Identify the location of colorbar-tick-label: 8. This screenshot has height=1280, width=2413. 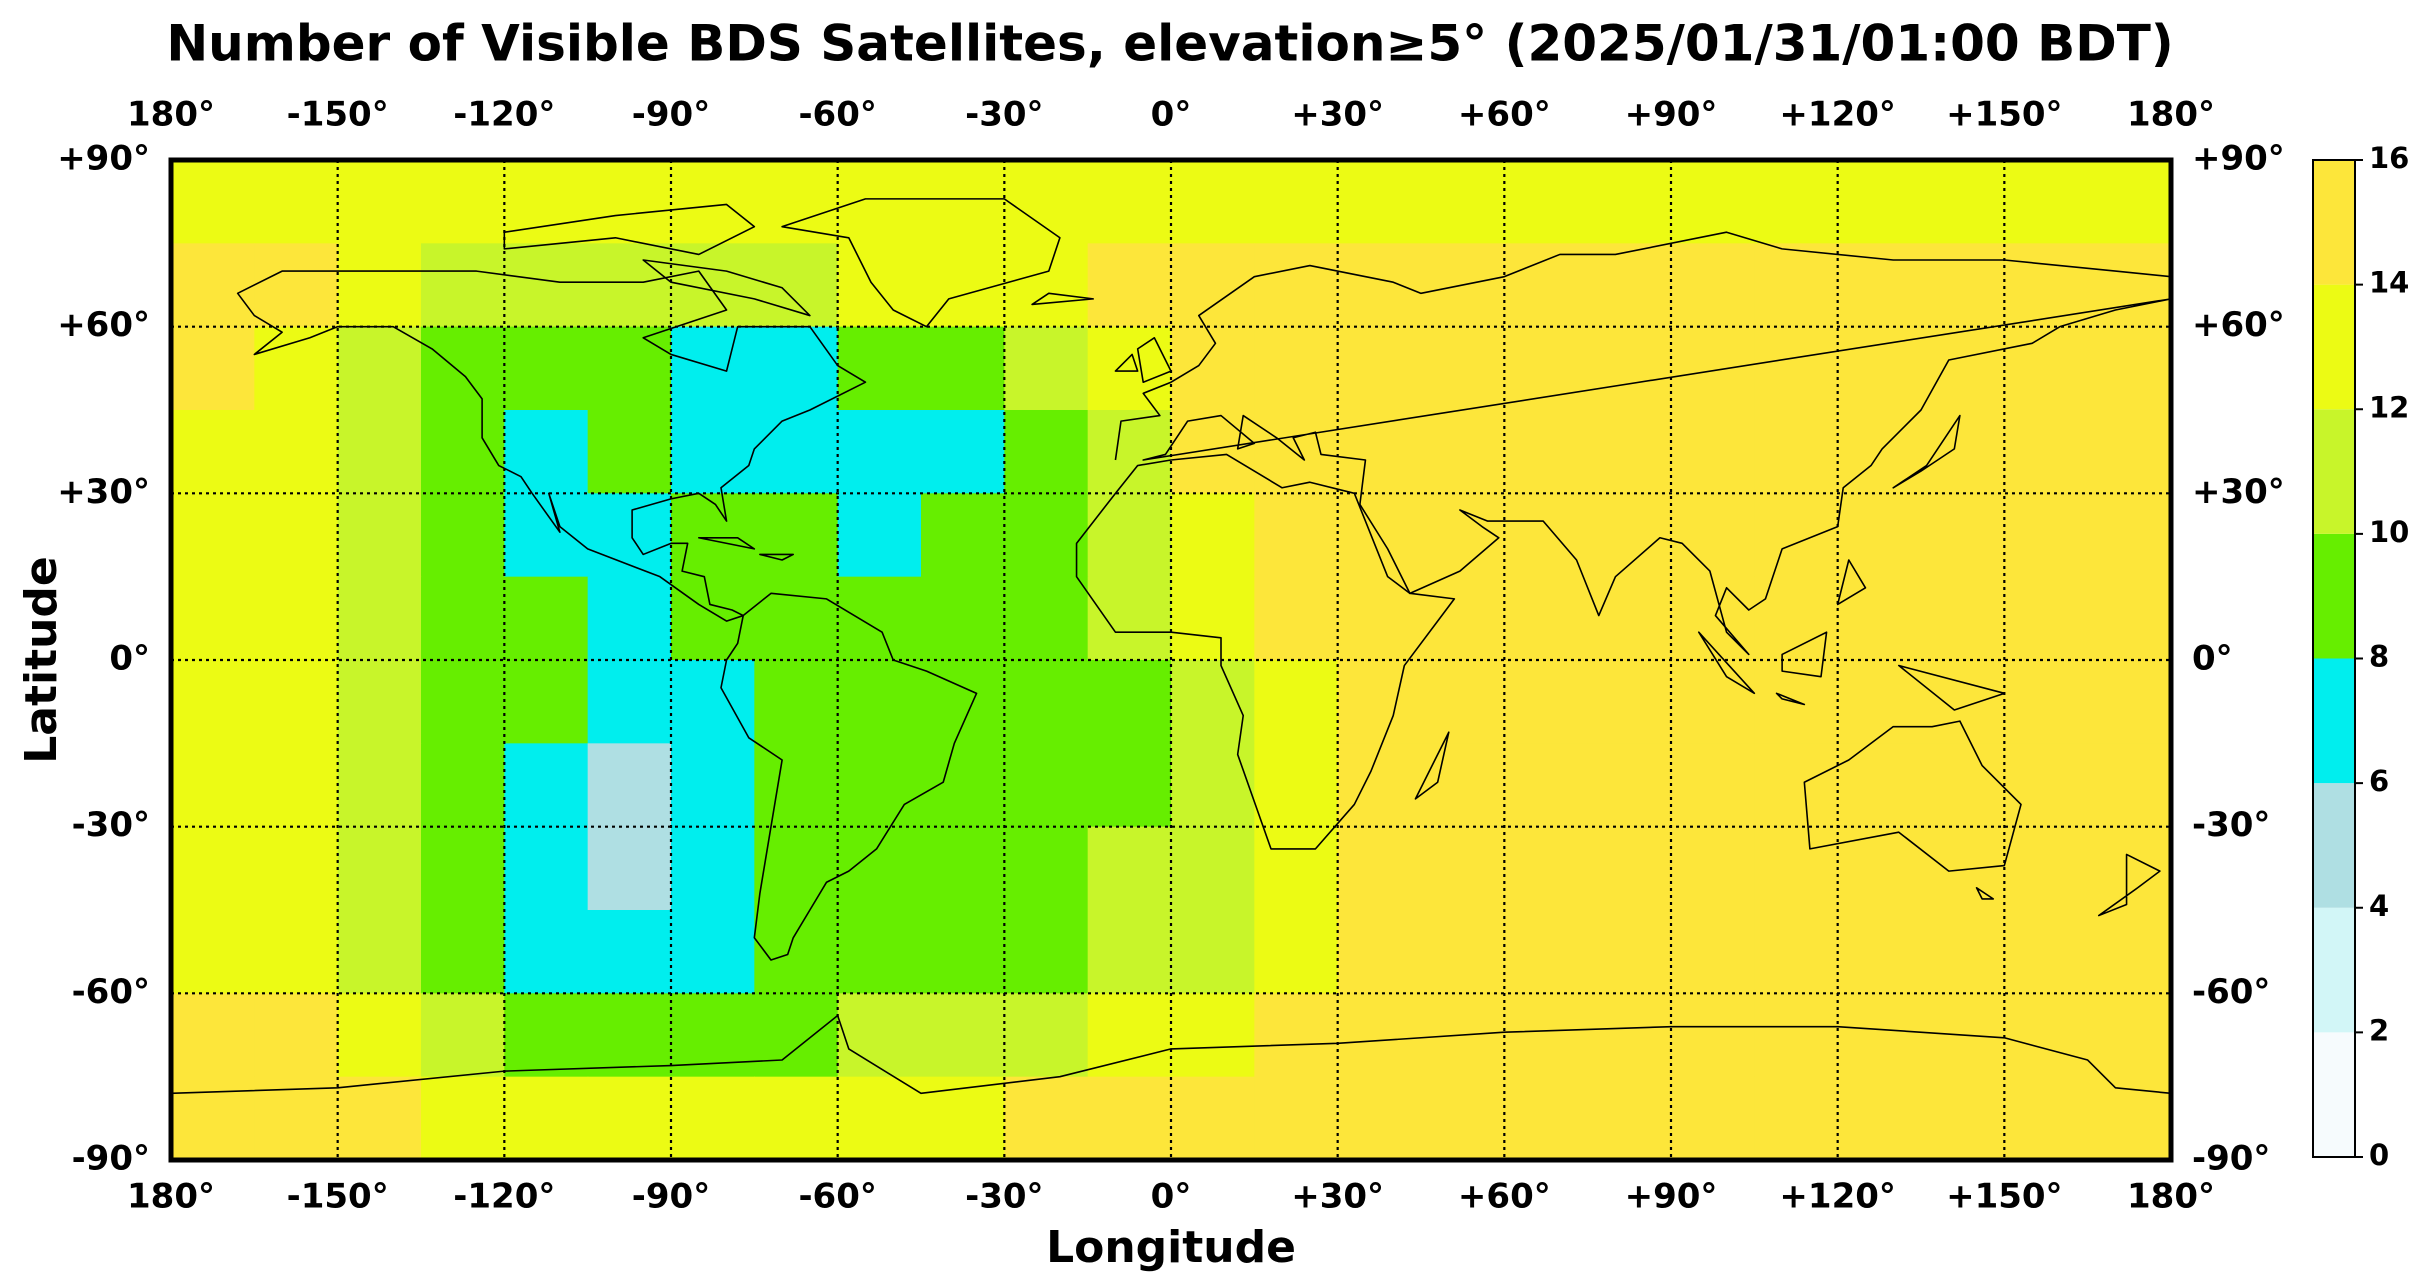
(2379, 657).